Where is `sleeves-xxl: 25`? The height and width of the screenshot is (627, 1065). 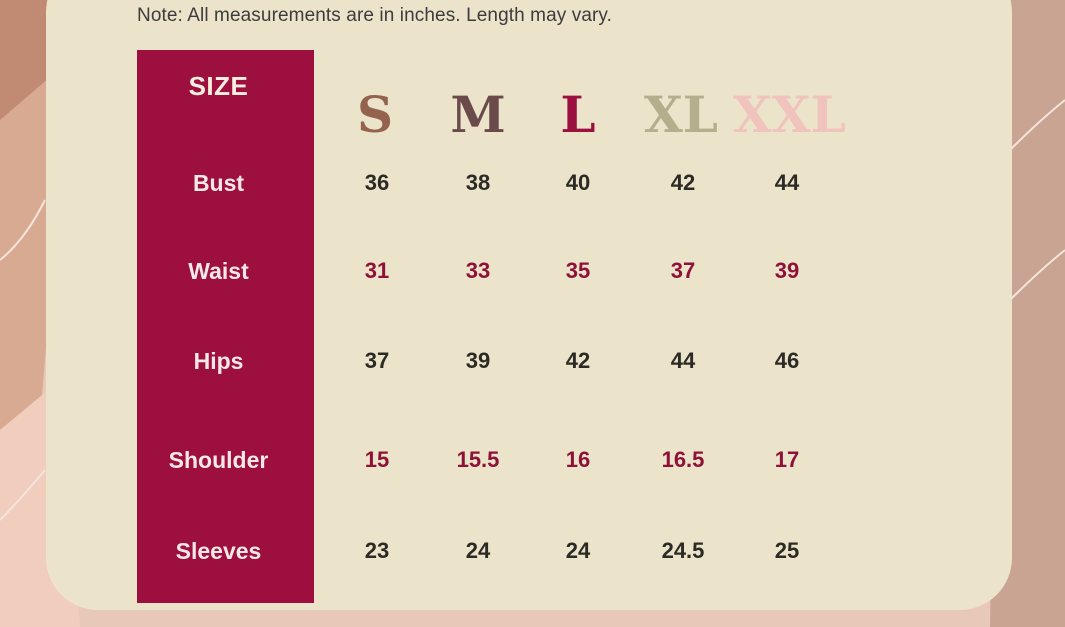
sleeves-xxl: 25 is located at coordinates (787, 550).